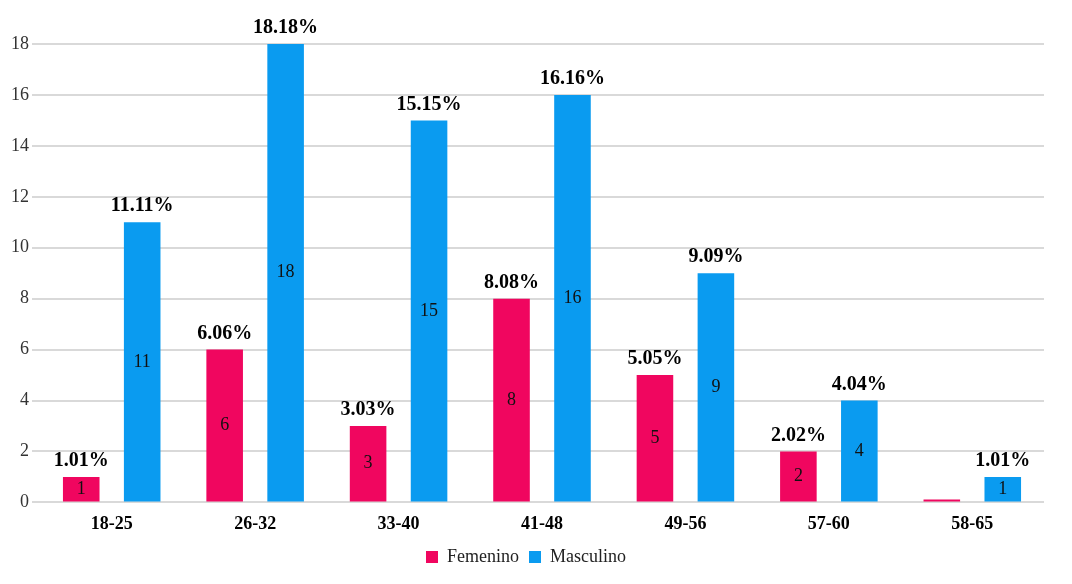  Describe the element at coordinates (20, 195) in the screenshot. I see `y-tick-label: 12` at that location.